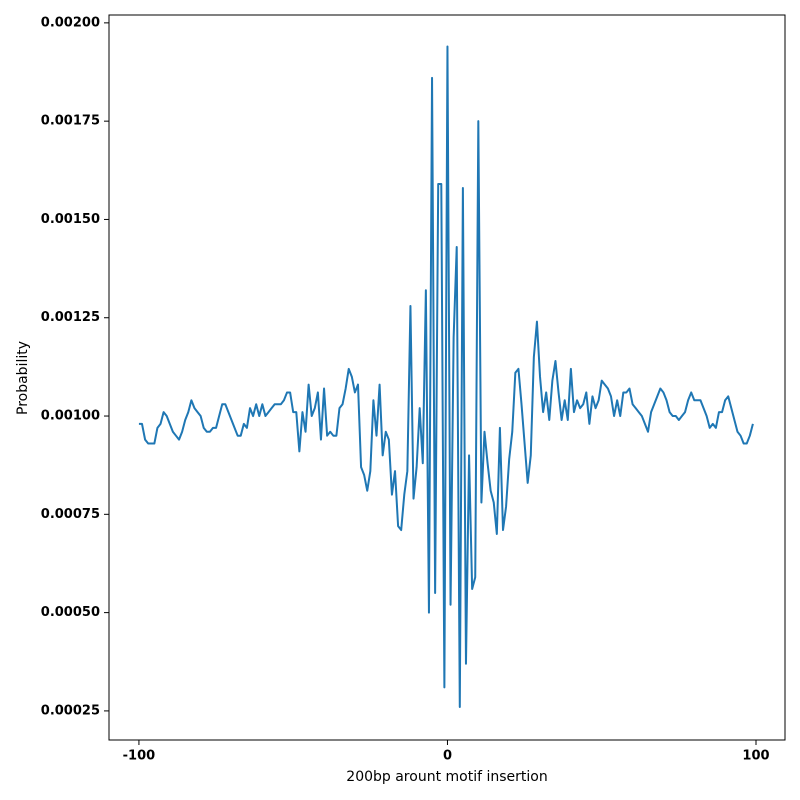 The height and width of the screenshot is (800, 800). What do you see at coordinates (23, 378) in the screenshot?
I see `y-axis-label: Probability` at bounding box center [23, 378].